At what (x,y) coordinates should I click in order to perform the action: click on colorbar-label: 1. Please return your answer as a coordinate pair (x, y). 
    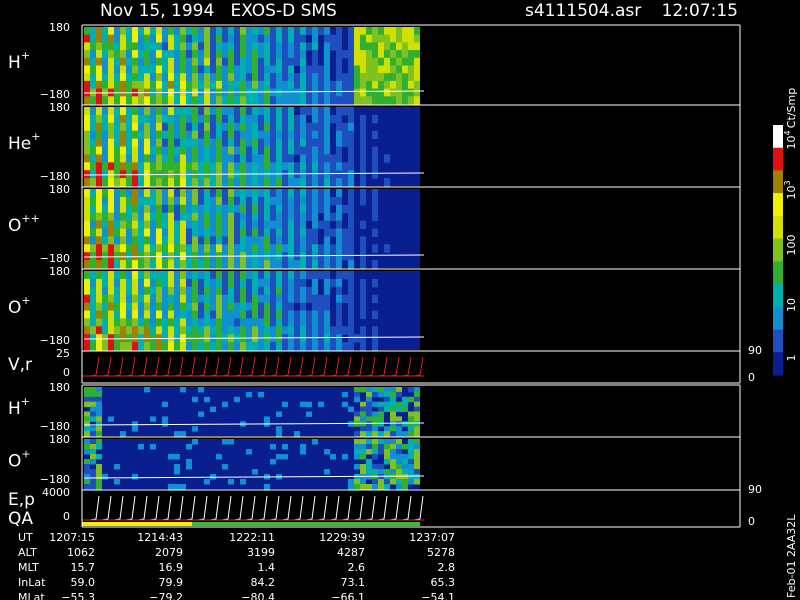
    Looking at the image, I should click on (791, 358).